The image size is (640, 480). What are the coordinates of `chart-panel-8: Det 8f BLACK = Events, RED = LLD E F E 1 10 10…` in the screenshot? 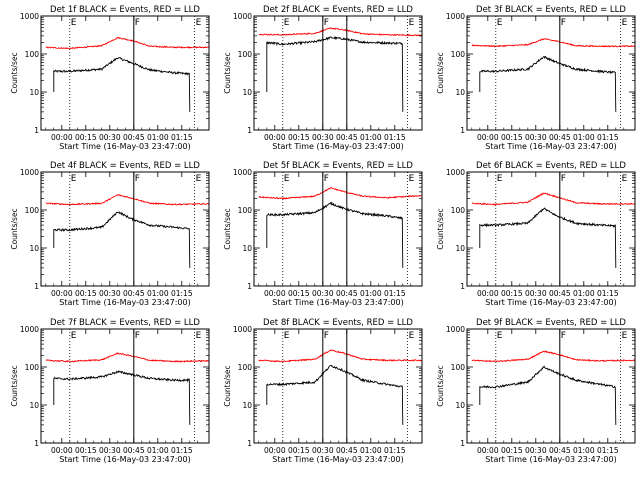 It's located at (323, 391).